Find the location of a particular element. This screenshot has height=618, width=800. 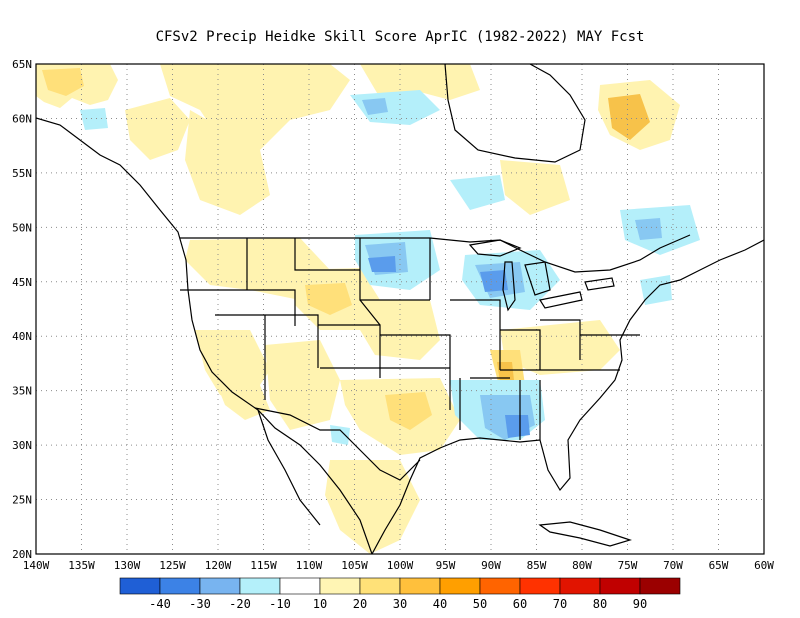

lon-tick-label: 115W is located at coordinates (263, 565).